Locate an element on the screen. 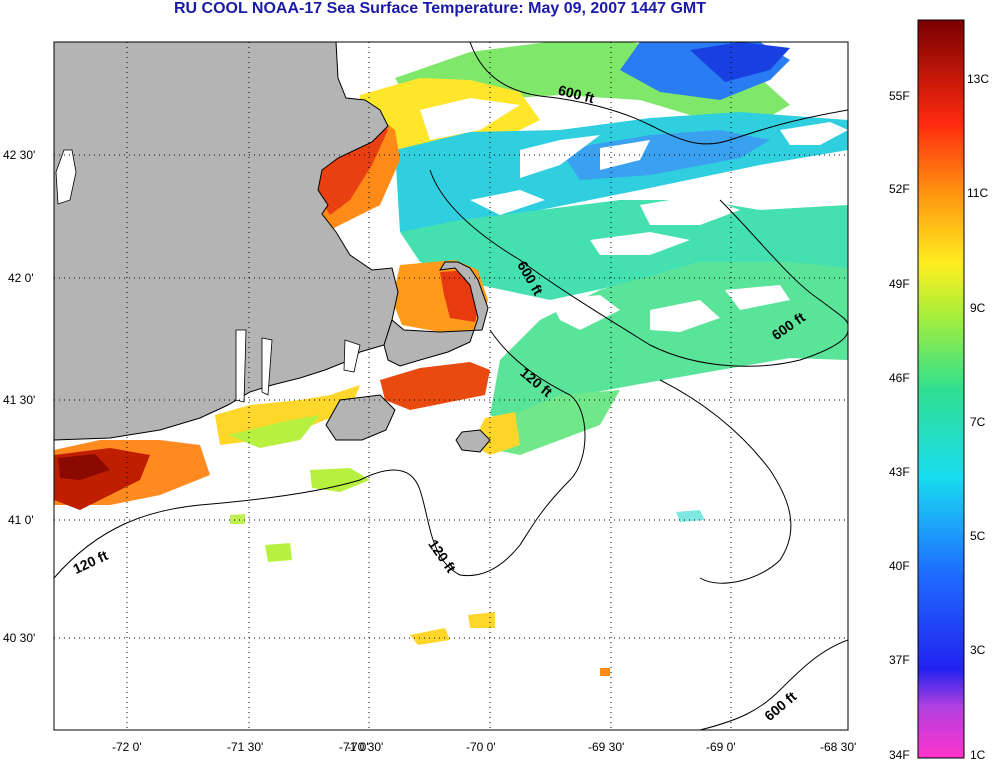 This screenshot has width=992, height=770. colorbar-label-f: 46F is located at coordinates (899, 378).